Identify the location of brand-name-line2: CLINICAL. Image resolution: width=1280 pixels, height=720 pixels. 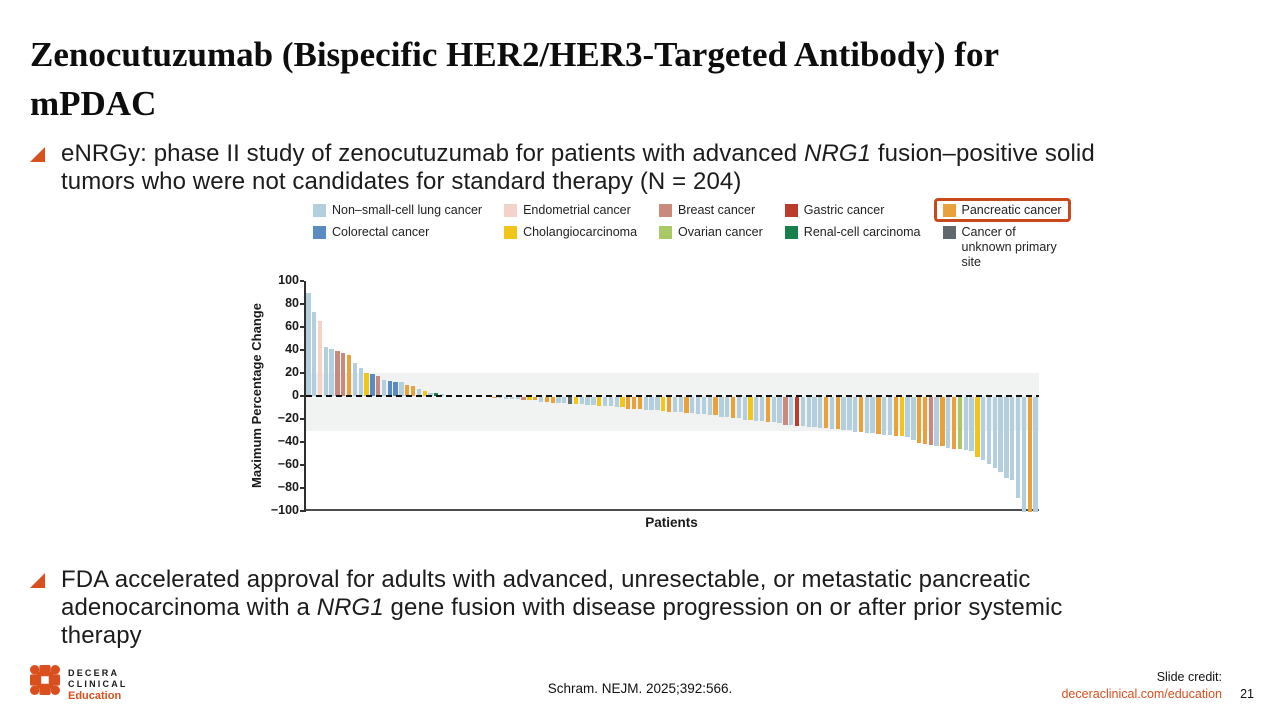
(98, 683).